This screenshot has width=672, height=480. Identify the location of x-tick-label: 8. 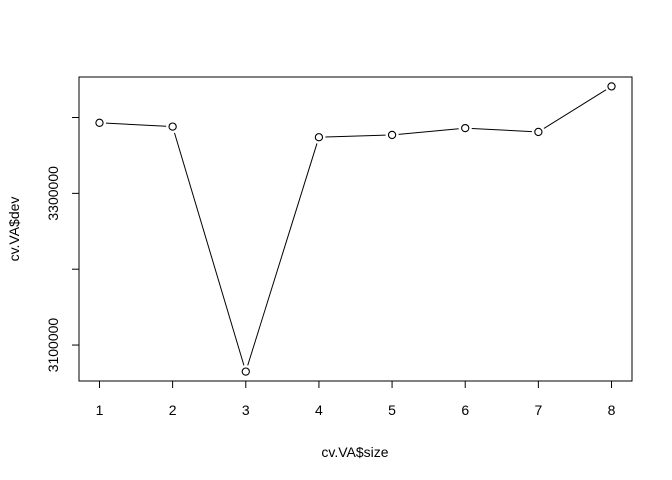
(612, 410).